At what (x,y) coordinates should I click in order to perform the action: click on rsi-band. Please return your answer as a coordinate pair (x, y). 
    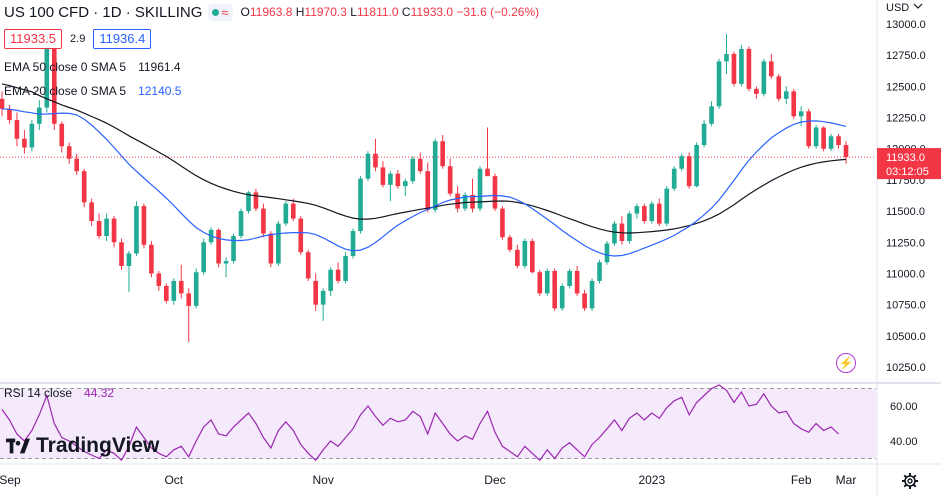
    Looking at the image, I should click on (438, 423).